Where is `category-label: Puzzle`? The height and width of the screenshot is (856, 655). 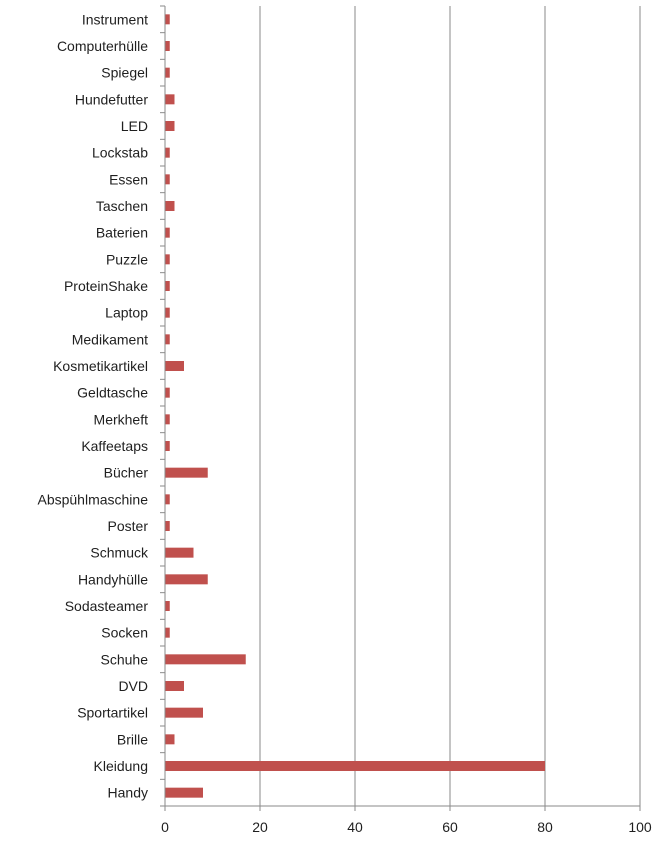
category-label: Puzzle is located at coordinates (127, 259).